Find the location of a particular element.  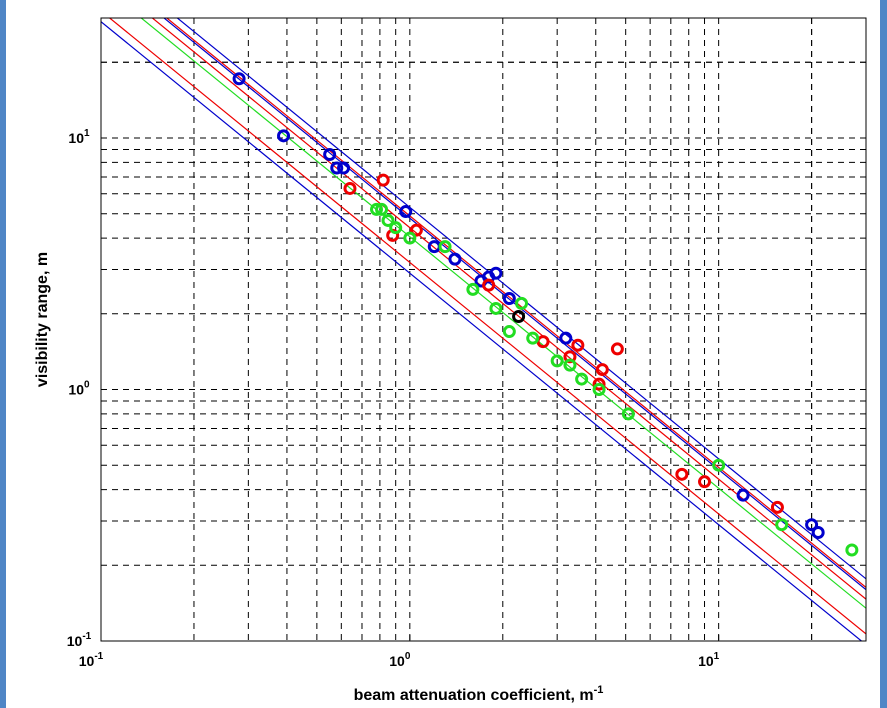

y-axis-label: visibility range, m is located at coordinates (42, 319).